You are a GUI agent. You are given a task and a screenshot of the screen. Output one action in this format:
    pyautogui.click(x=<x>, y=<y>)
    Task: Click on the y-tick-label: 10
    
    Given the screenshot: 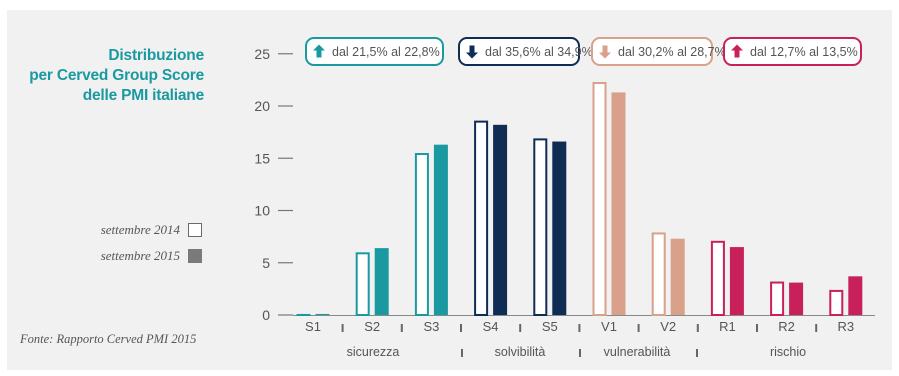 What is the action you would take?
    pyautogui.click(x=262, y=211)
    